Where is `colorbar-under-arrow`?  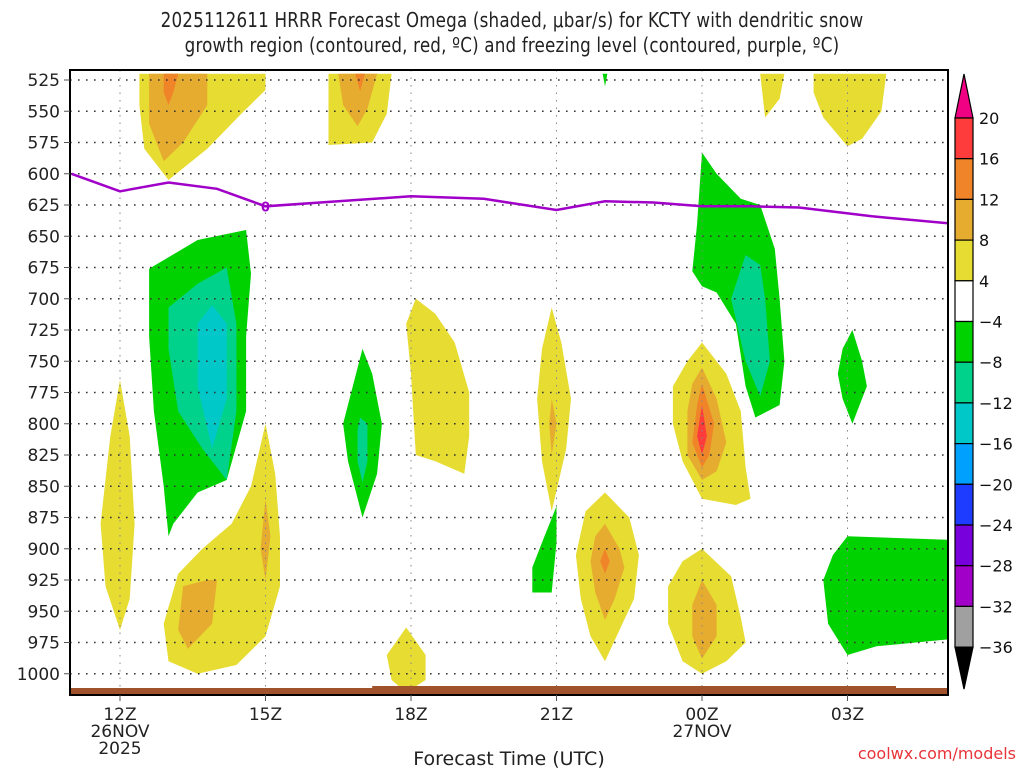 colorbar-under-arrow is located at coordinates (964, 668).